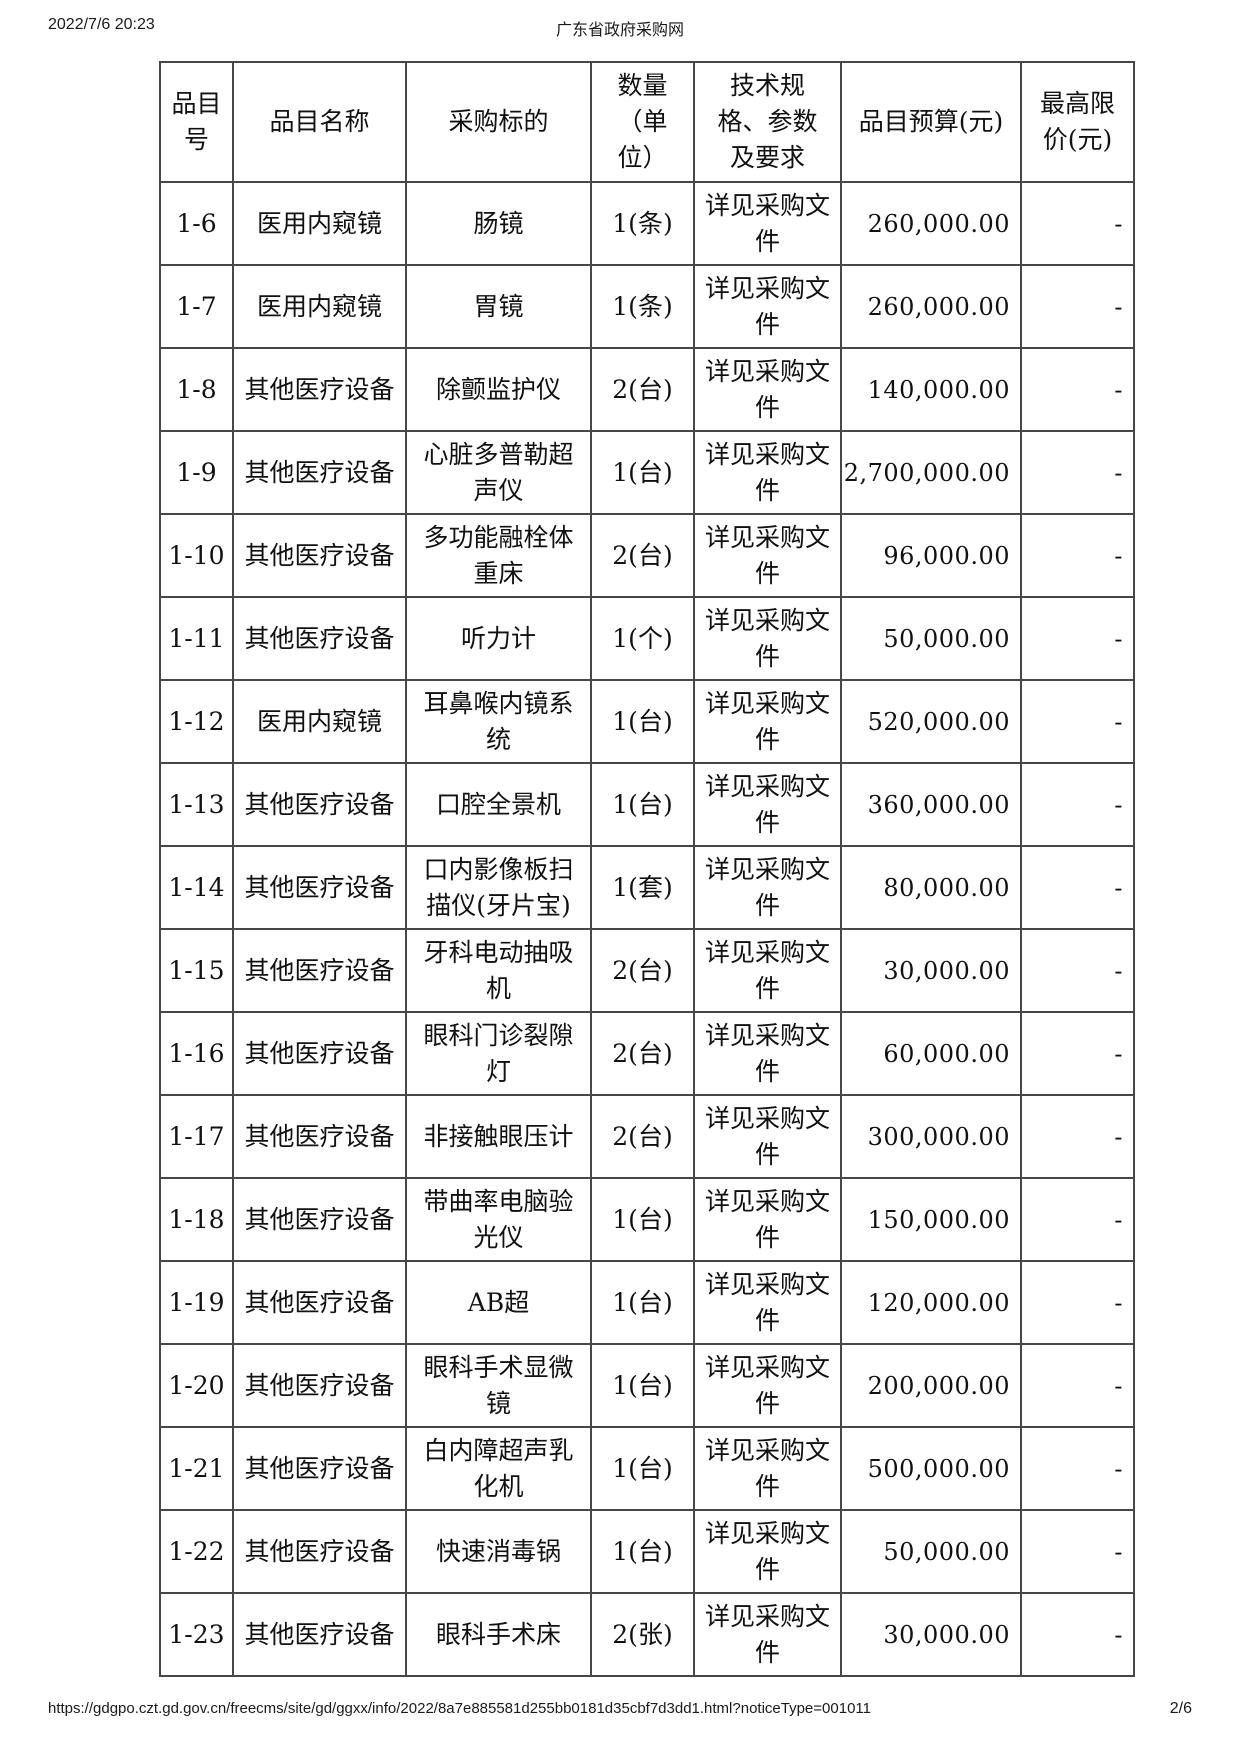  What do you see at coordinates (642, 122) in the screenshot?
I see `header-quantity: 数量 （单 位）` at bounding box center [642, 122].